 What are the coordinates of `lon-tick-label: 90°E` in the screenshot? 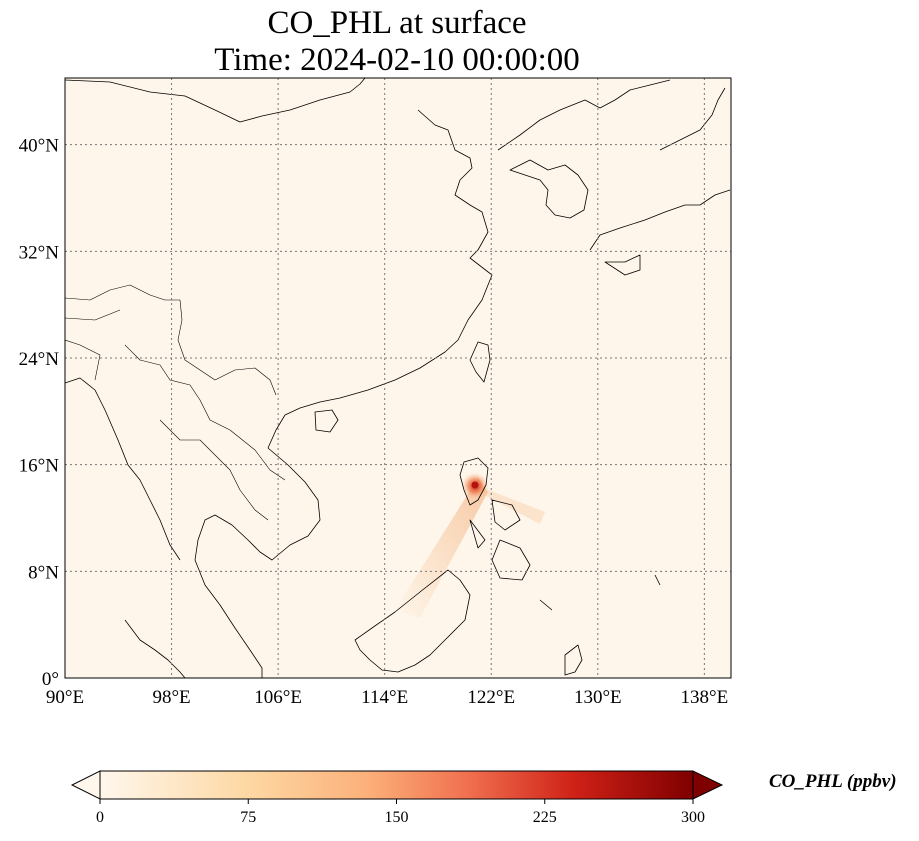 It's located at (65, 697).